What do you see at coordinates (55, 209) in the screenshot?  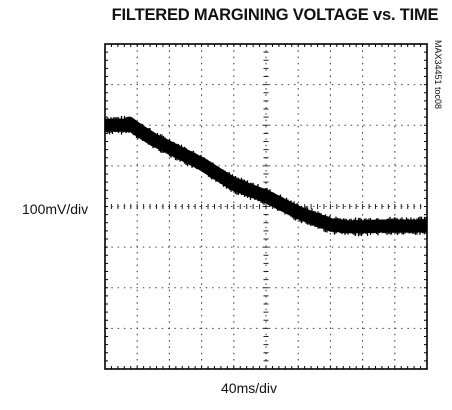 I see `y-axis-label: 100mV/div` at bounding box center [55, 209].